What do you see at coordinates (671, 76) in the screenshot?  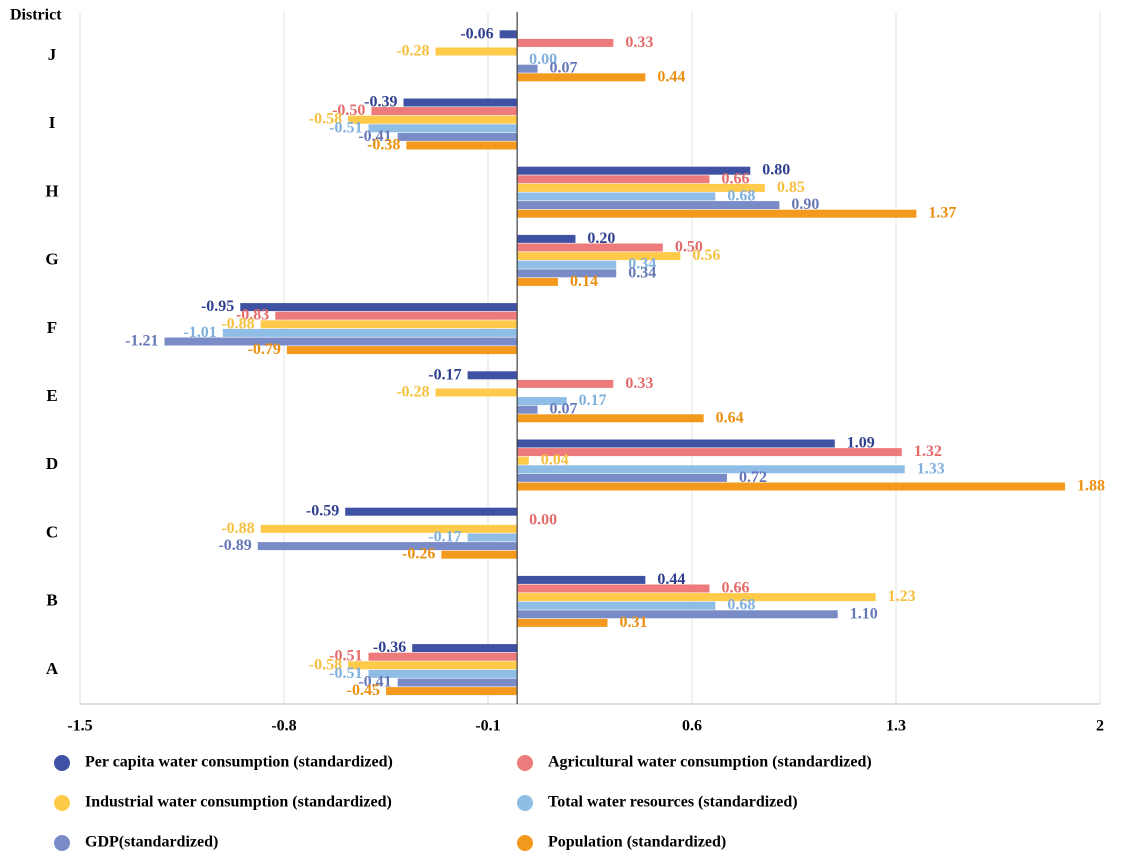 I see `value-label: 0.44` at bounding box center [671, 76].